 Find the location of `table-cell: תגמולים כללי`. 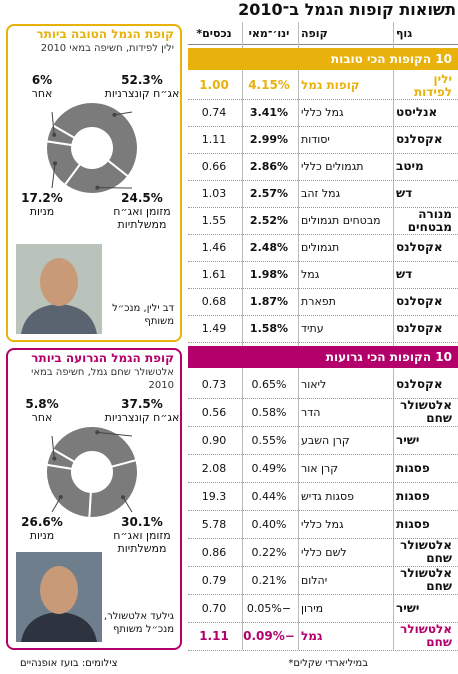

table-cell: תגמולים כללי is located at coordinates (332, 166).